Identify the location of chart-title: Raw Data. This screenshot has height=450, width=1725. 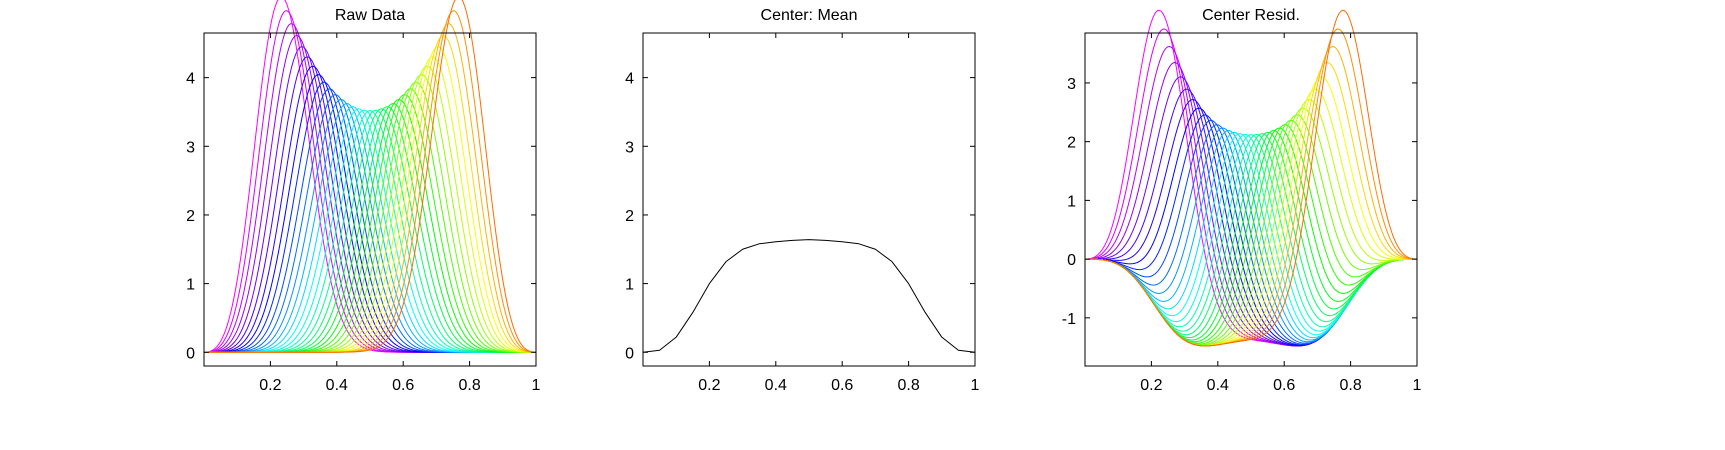
(370, 15).